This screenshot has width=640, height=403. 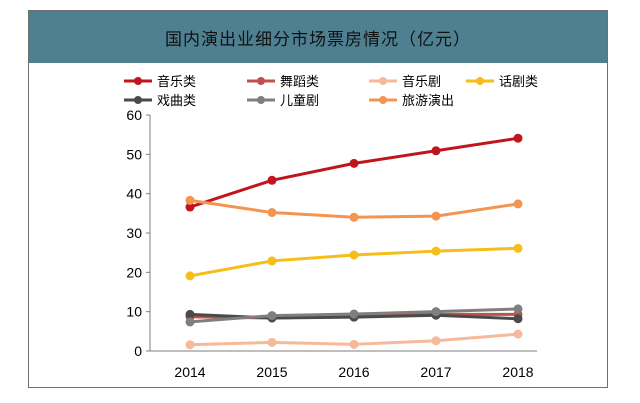 What do you see at coordinates (138, 351) in the screenshot?
I see `y-tick-label: 0` at bounding box center [138, 351].